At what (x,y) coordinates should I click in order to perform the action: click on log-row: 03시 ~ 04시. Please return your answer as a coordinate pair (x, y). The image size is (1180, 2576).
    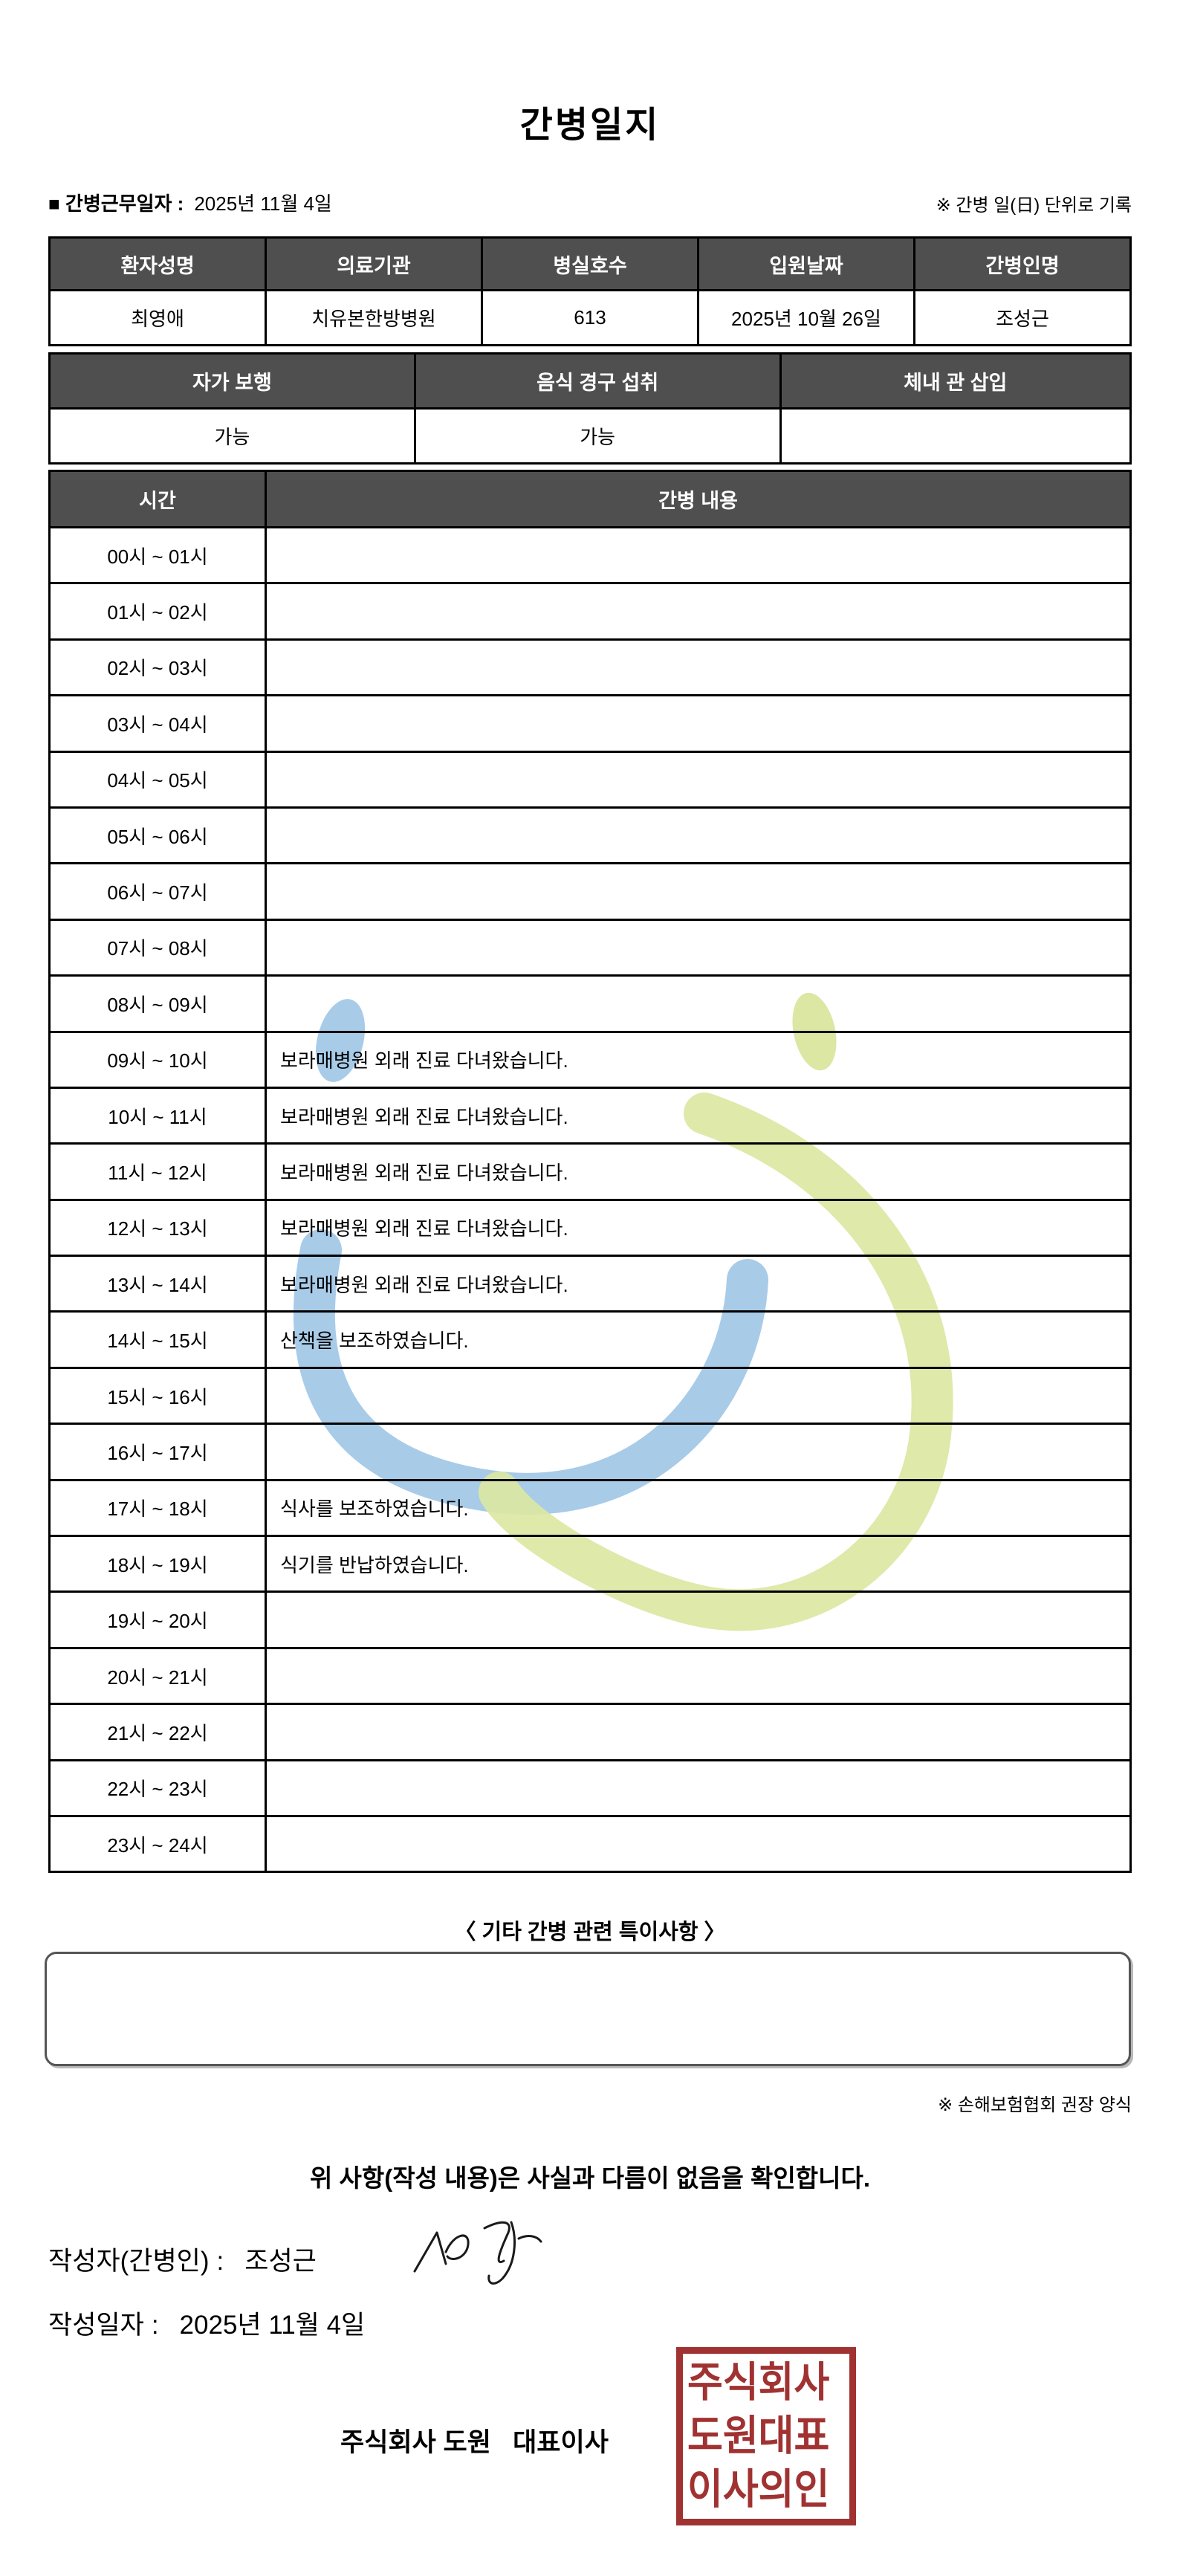
    Looking at the image, I should click on (590, 723).